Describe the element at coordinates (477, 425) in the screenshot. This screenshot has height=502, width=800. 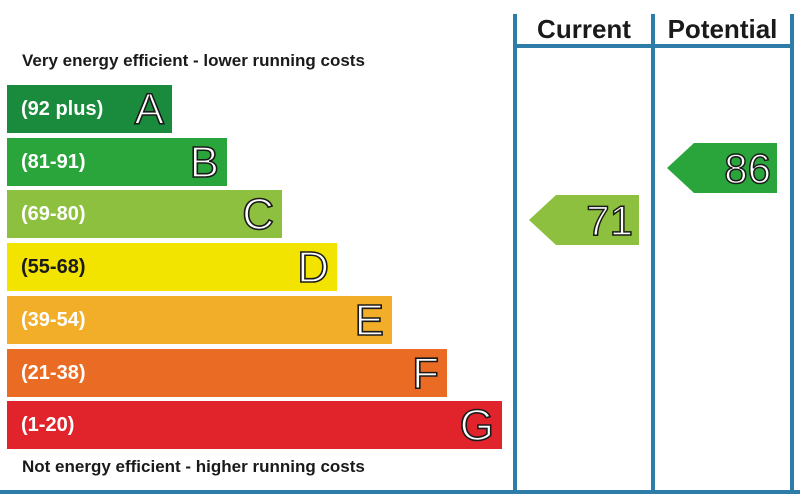
I see `band-letter: G` at that location.